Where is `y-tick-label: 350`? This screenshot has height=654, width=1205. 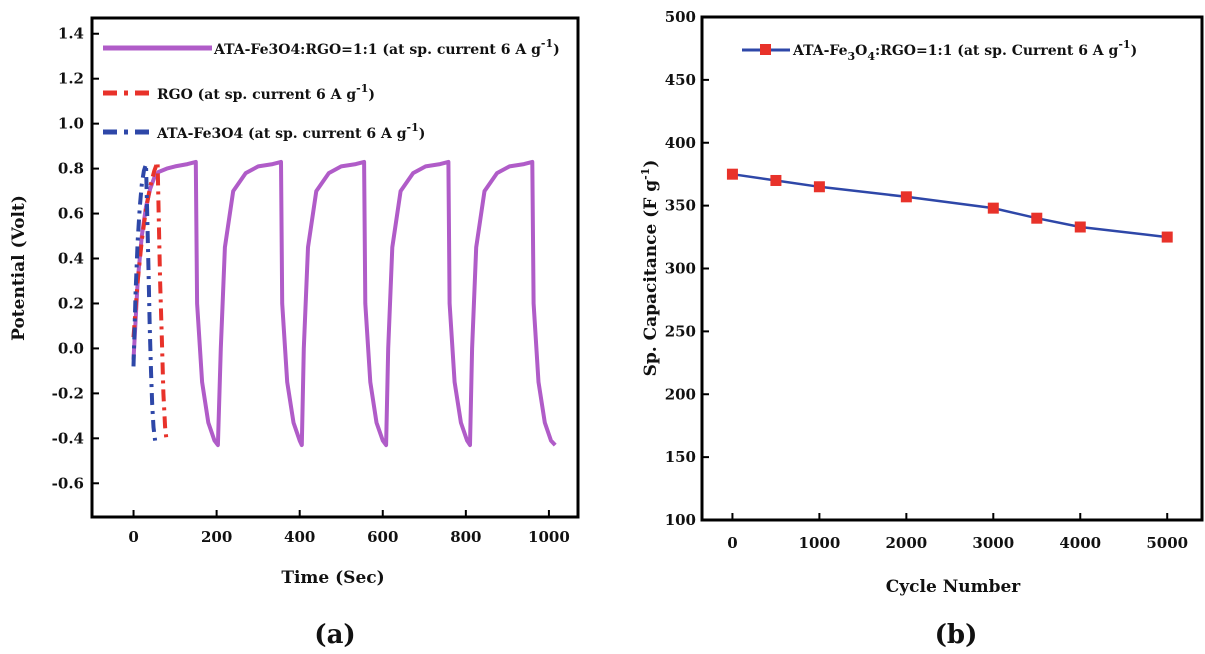 y-tick-label: 350 is located at coordinates (680, 206).